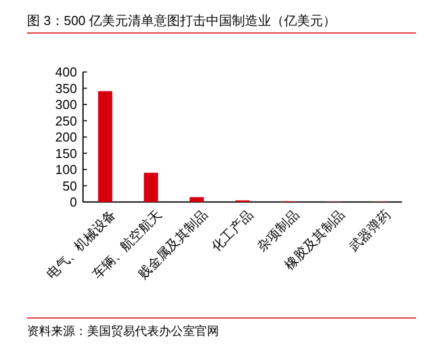  Describe the element at coordinates (232, 230) in the screenshot. I see `x-tick-label: 化工产品` at that location.